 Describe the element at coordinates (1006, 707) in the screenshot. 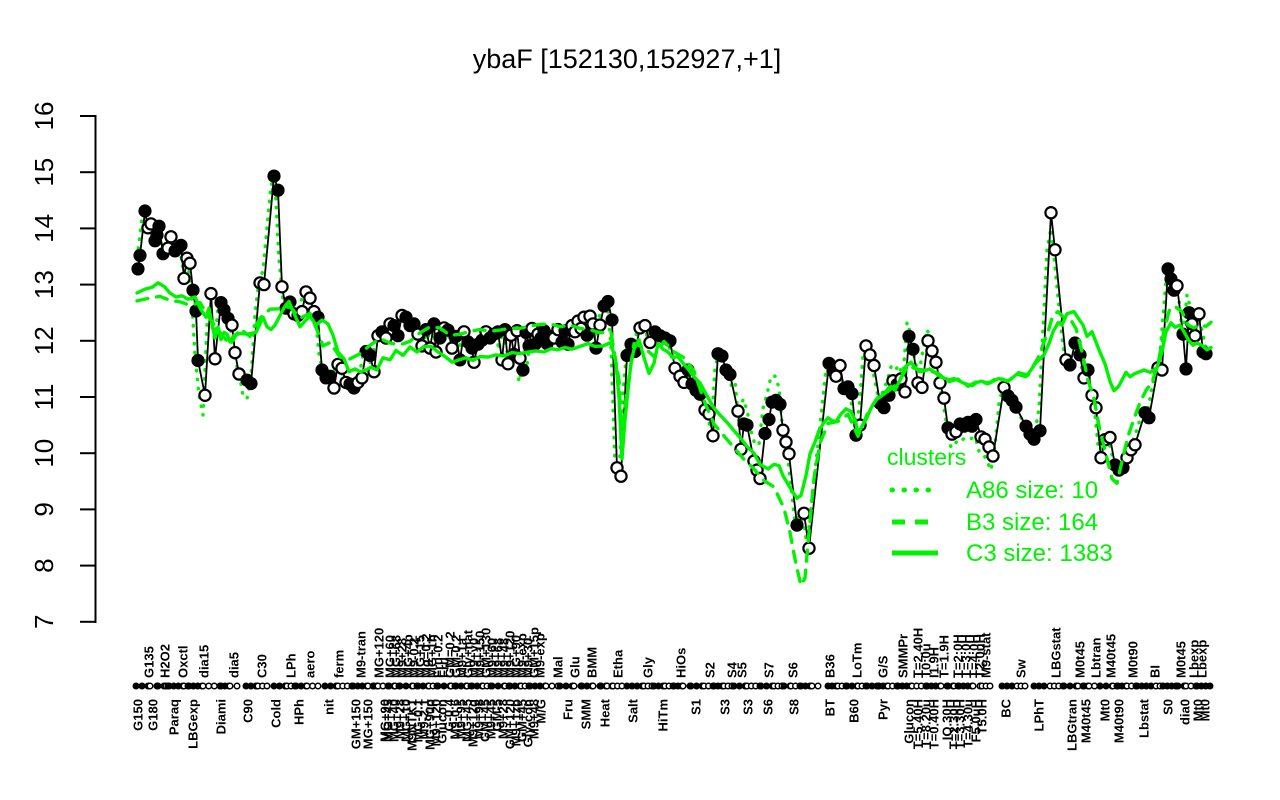

I see `svg-text: BC` at that location.